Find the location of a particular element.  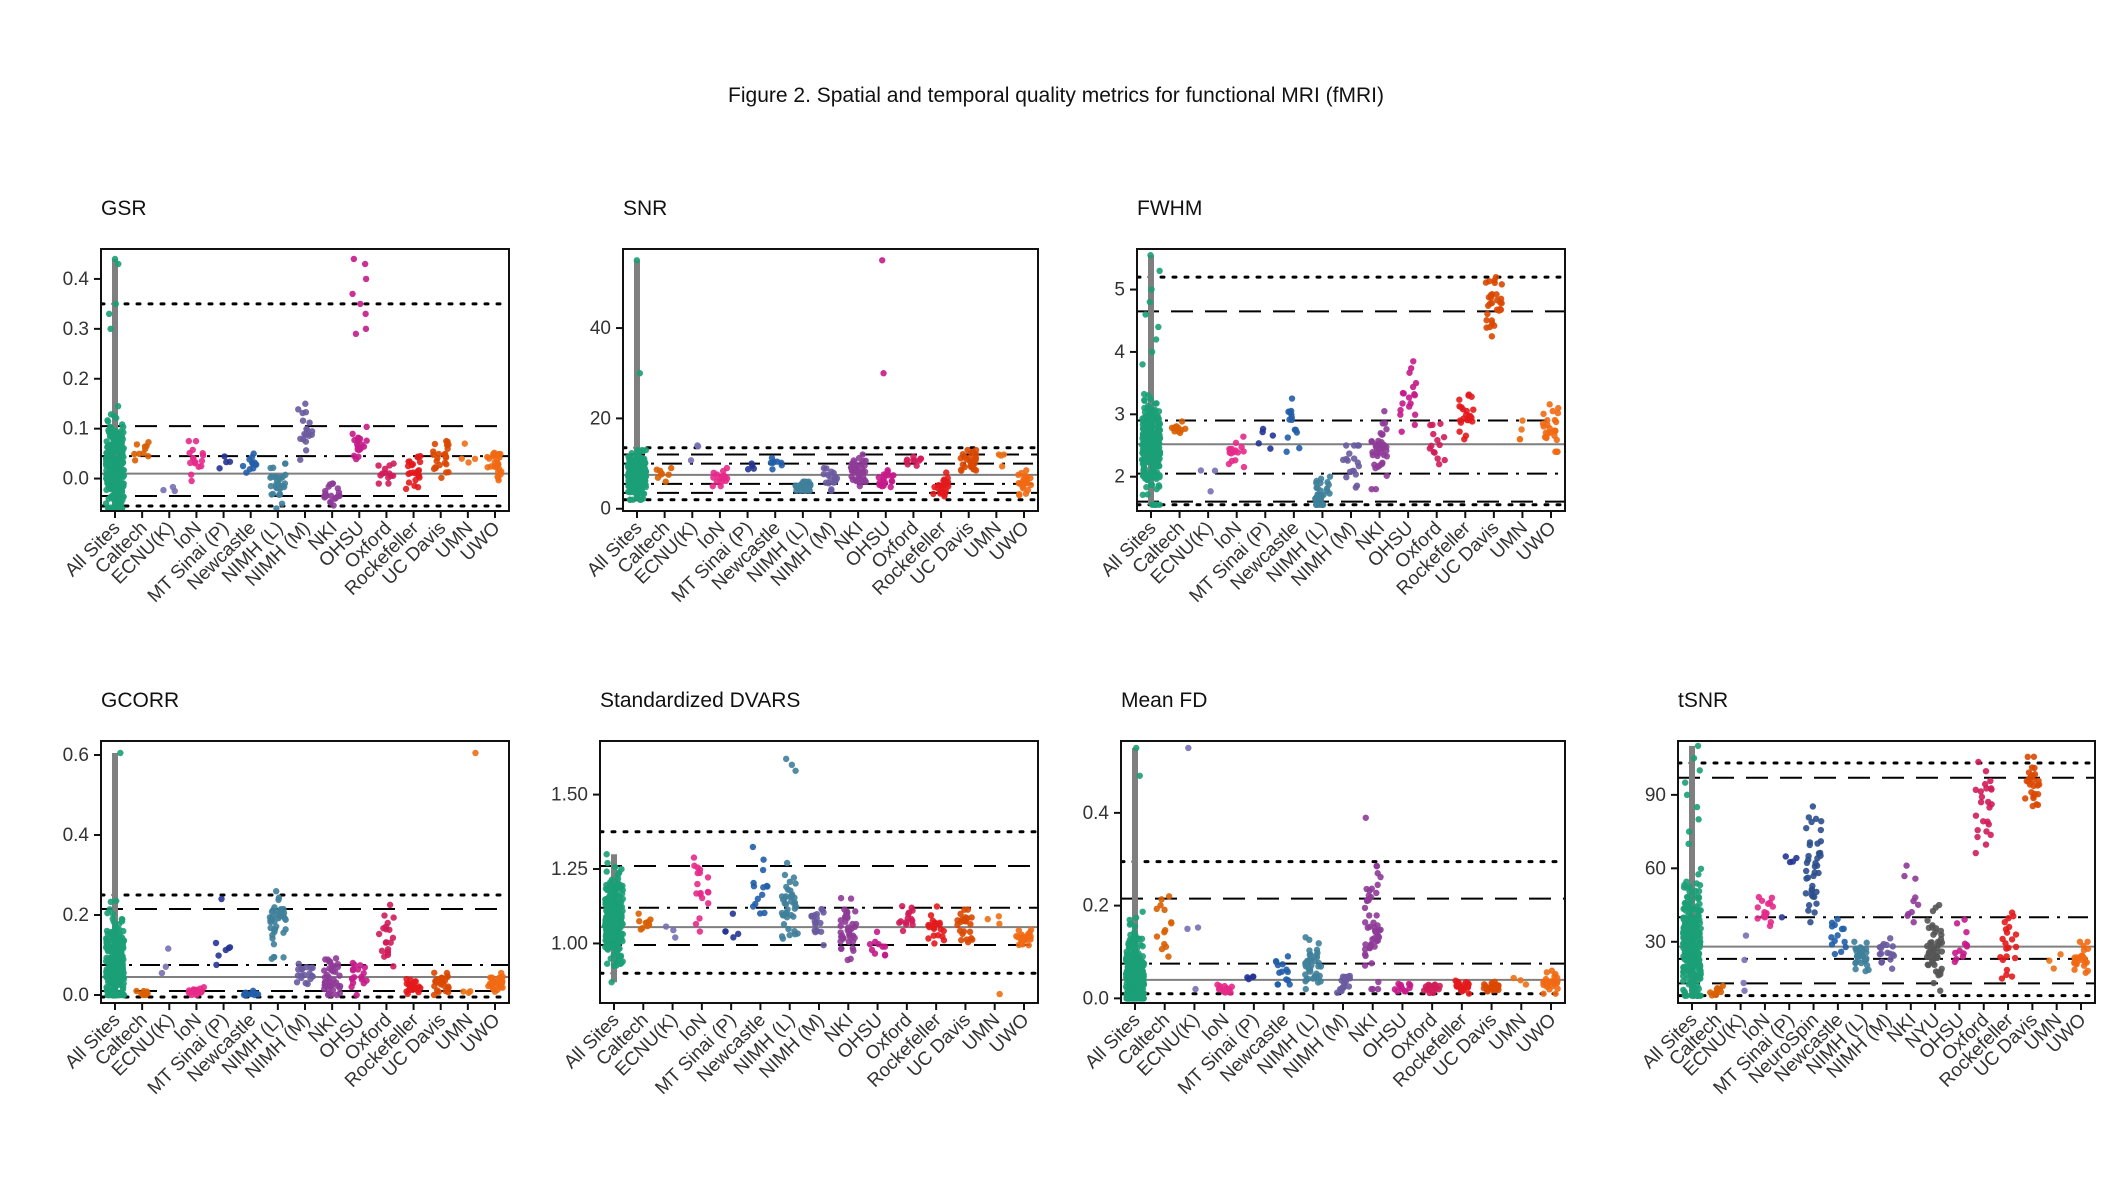

series-neurospin is located at coordinates (1813, 864).